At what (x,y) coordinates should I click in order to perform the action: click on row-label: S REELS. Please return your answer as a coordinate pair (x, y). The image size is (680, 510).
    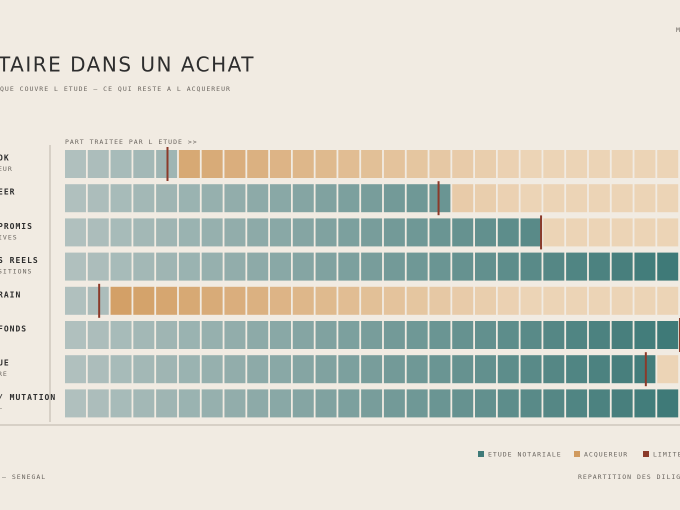
    Looking at the image, I should click on (19, 260).